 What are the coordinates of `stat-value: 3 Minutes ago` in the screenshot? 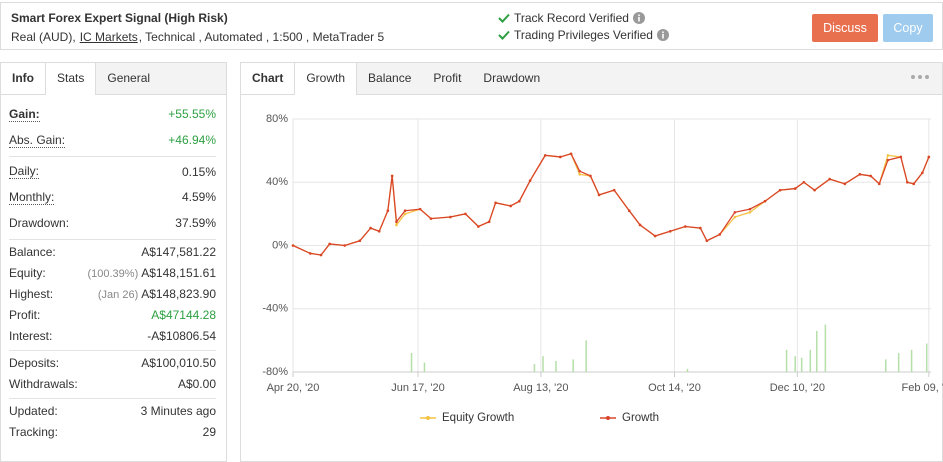 It's located at (178, 411).